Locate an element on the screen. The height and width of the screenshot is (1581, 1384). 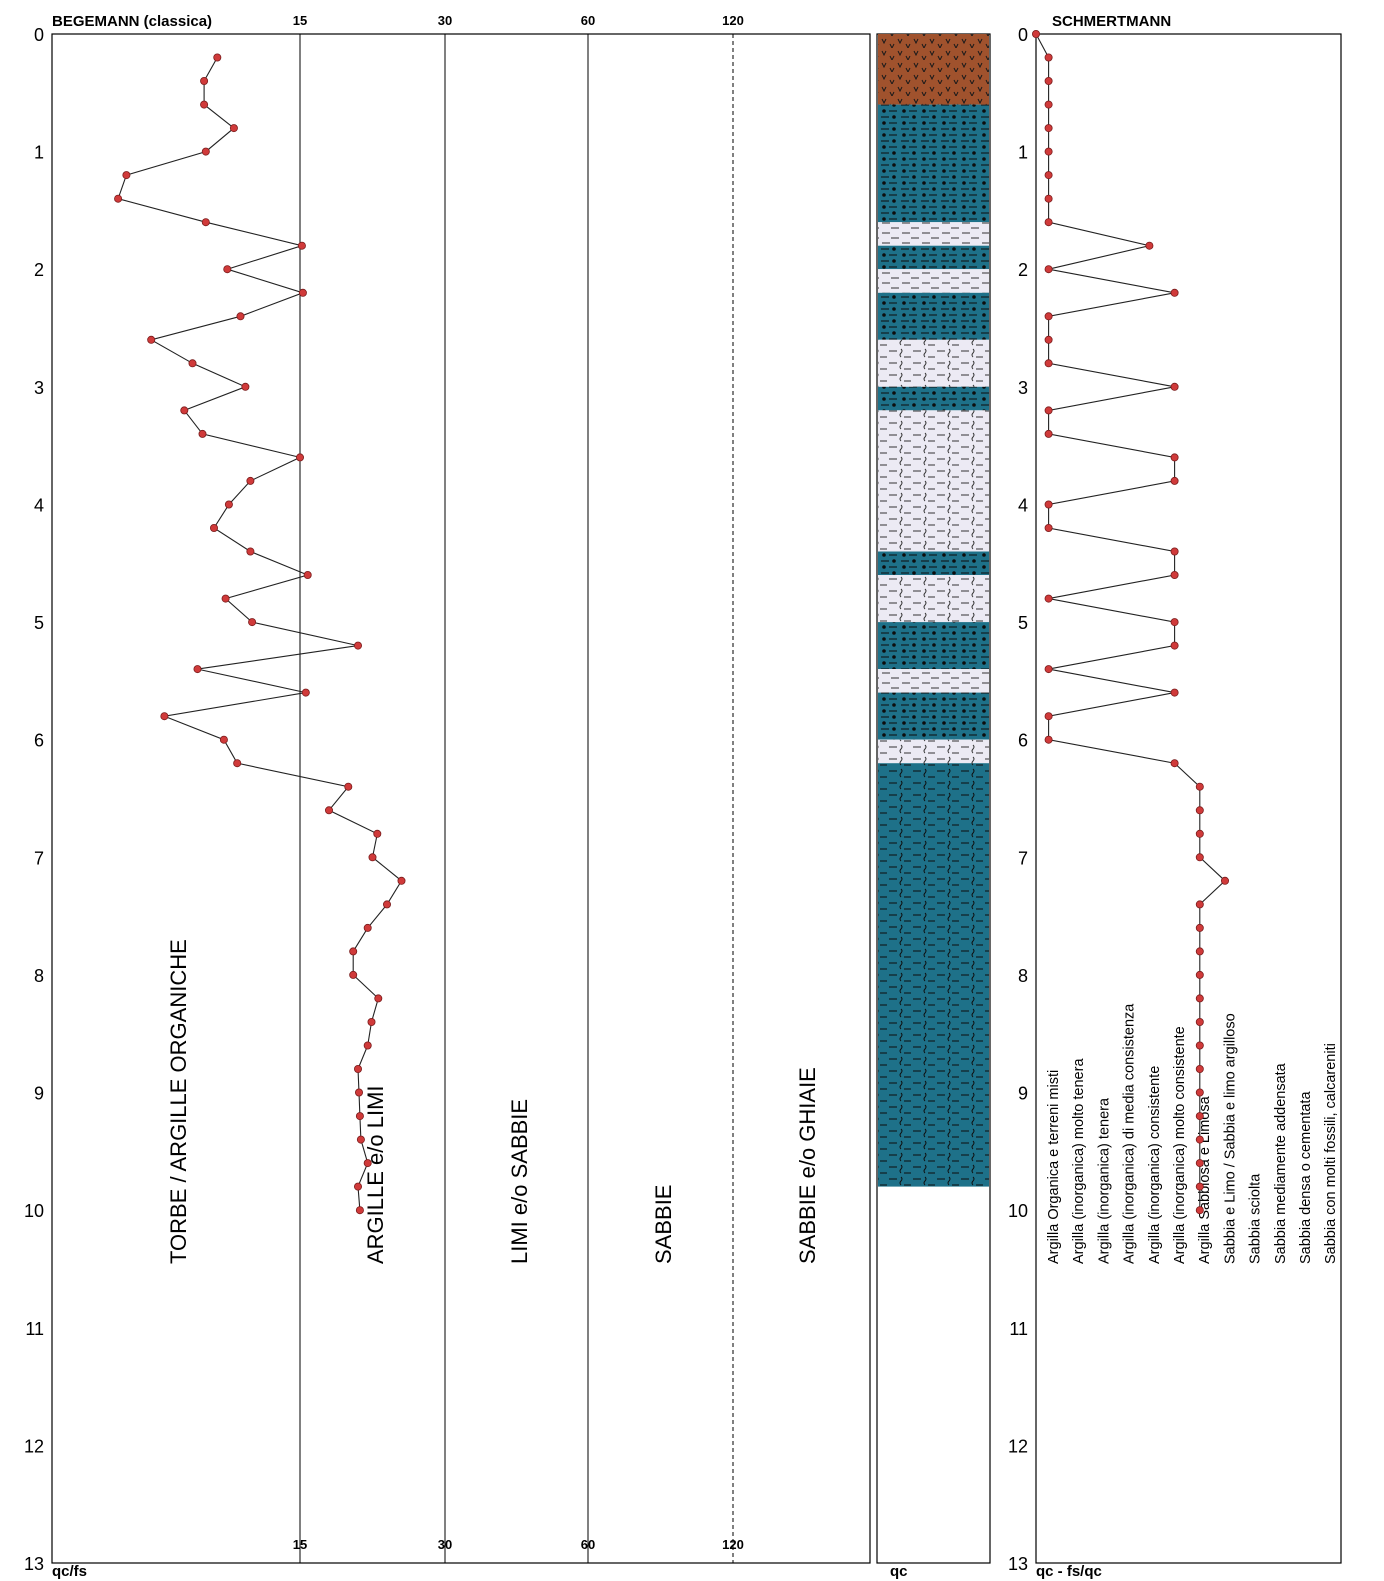
y-tick-label: 7 is located at coordinates (39, 858).